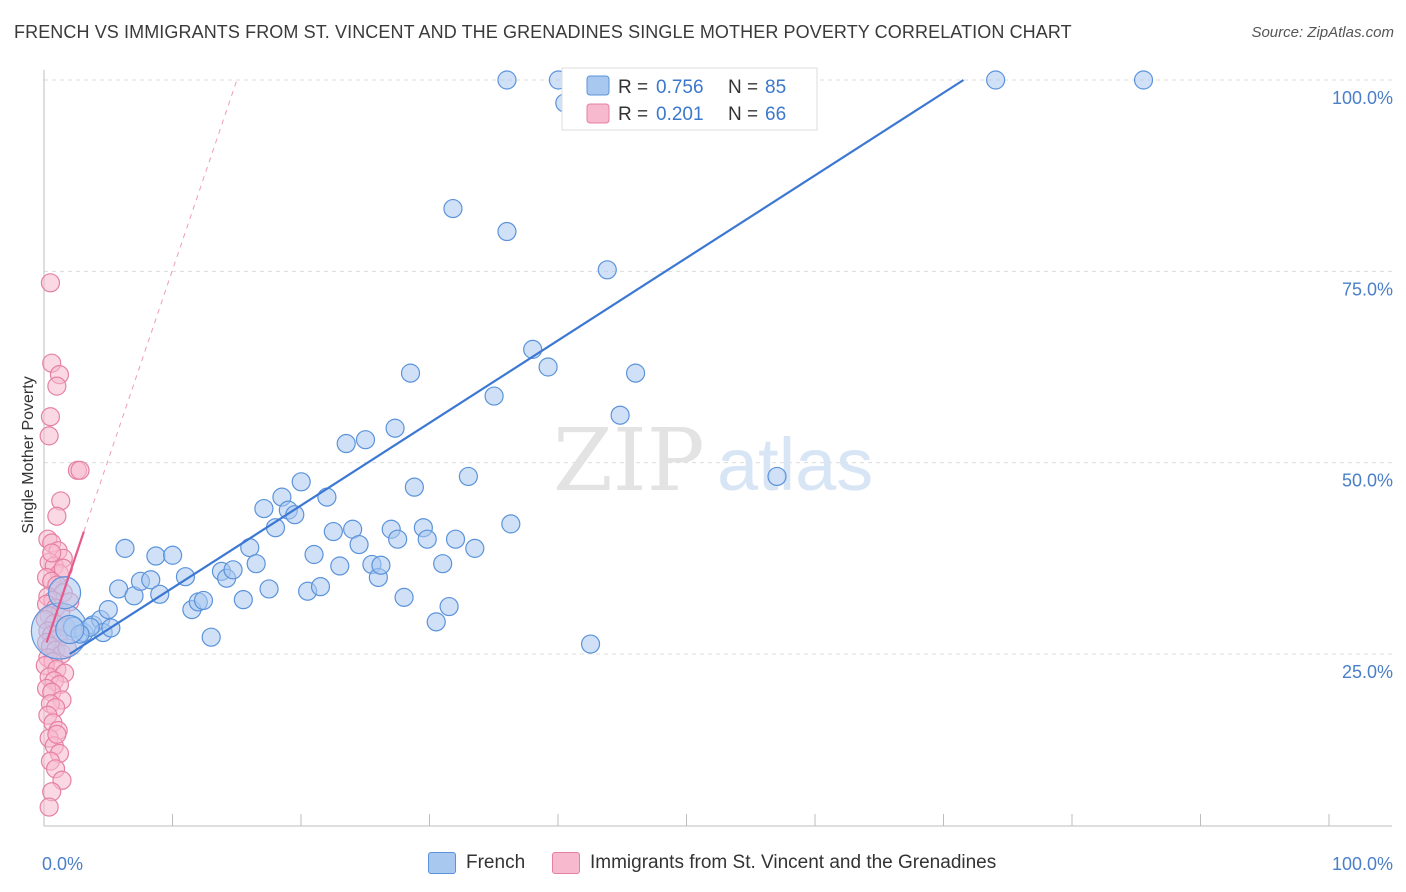 Image resolution: width=1406 pixels, height=892 pixels. I want to click on y-axis-label: Single Mother Poverty, so click(28, 454).